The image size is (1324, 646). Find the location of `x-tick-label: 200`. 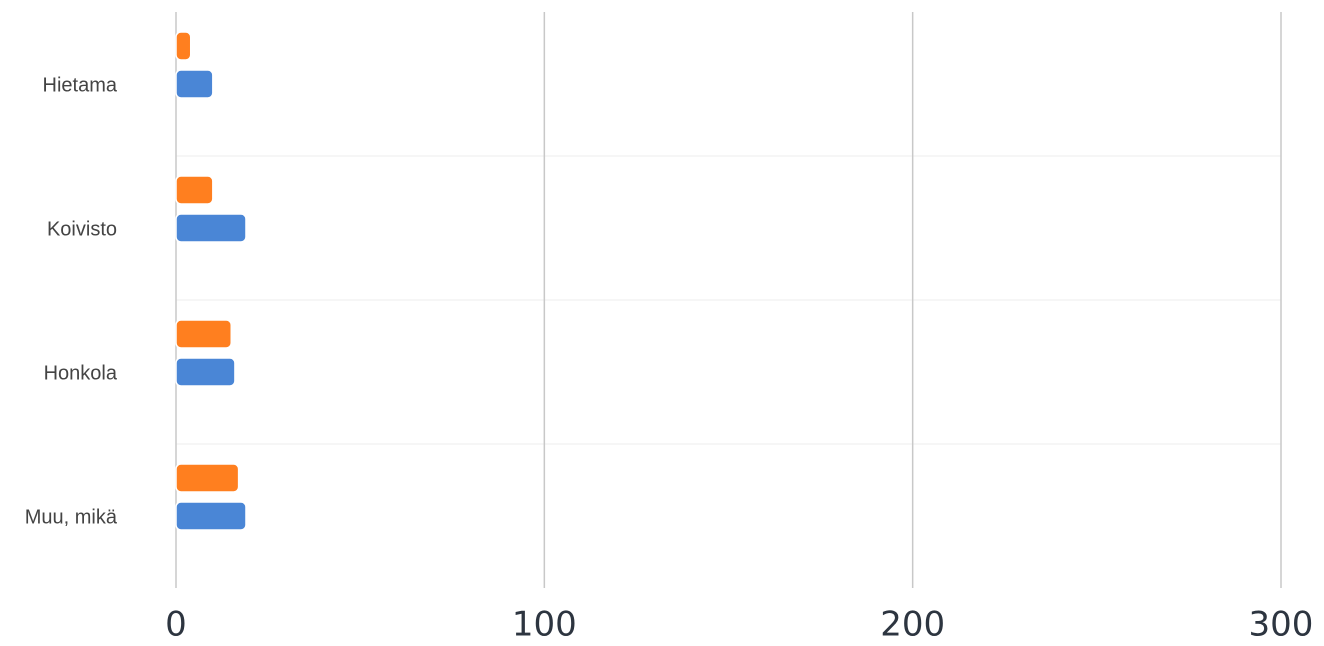

x-tick-label: 200 is located at coordinates (912, 625).